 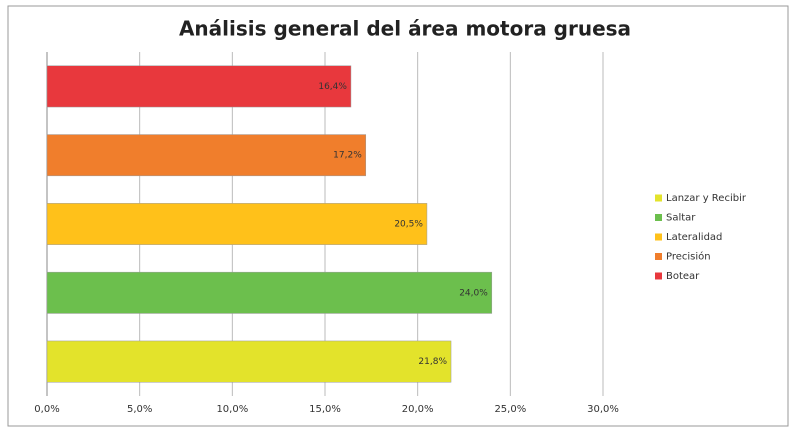 I want to click on legend-label: Lanzar y Recibir, so click(x=706, y=198).